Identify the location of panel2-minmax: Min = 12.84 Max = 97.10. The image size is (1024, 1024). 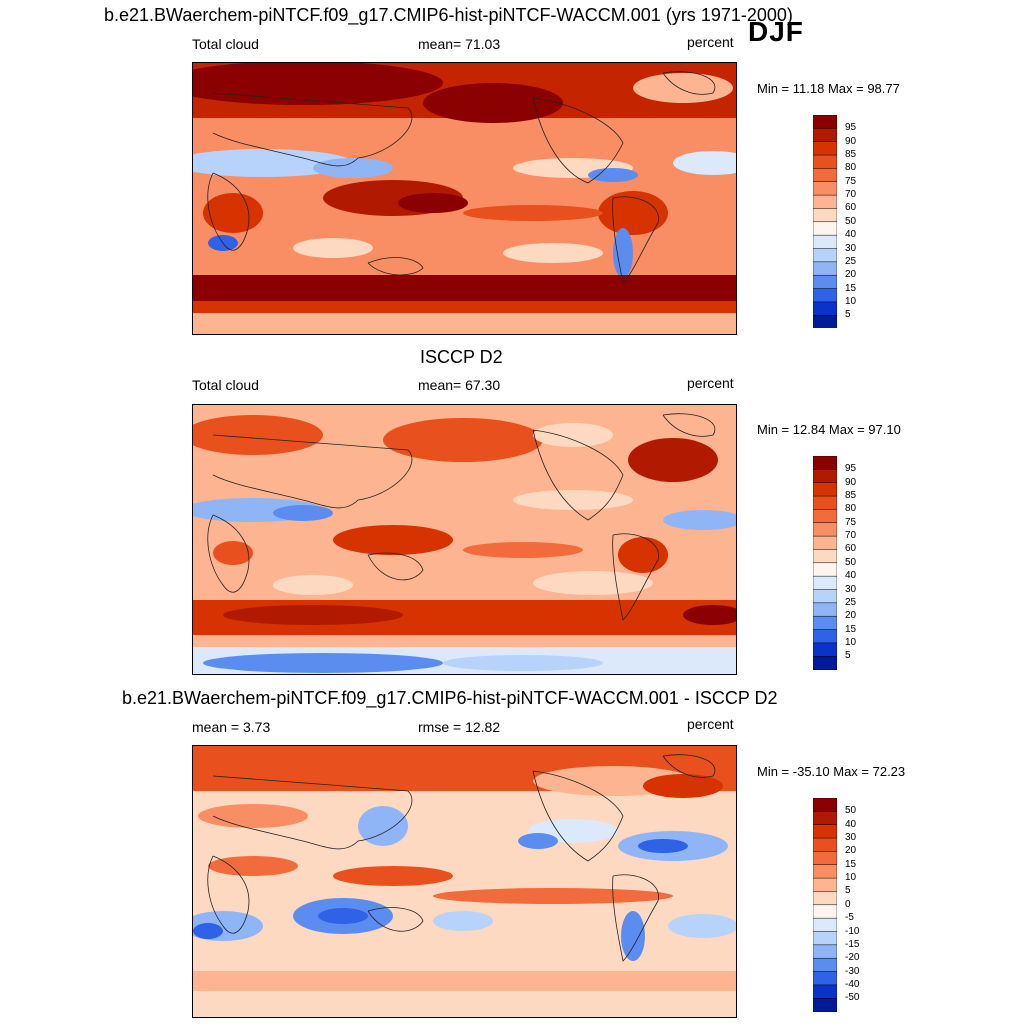
(829, 429).